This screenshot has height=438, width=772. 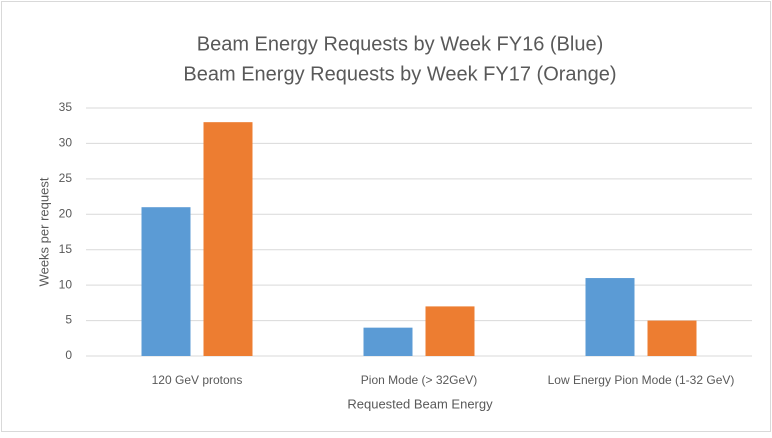 What do you see at coordinates (420, 403) in the screenshot?
I see `x-axis-title: Requested Beam Energy` at bounding box center [420, 403].